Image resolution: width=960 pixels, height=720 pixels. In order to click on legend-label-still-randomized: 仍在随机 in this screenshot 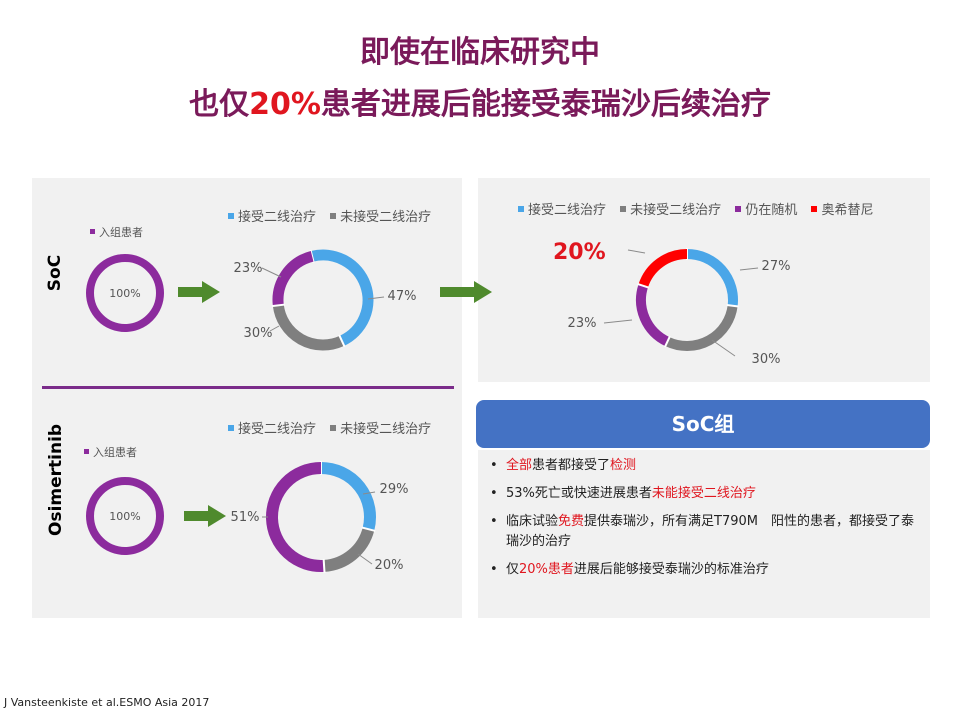, I will do `click(771, 210)`.